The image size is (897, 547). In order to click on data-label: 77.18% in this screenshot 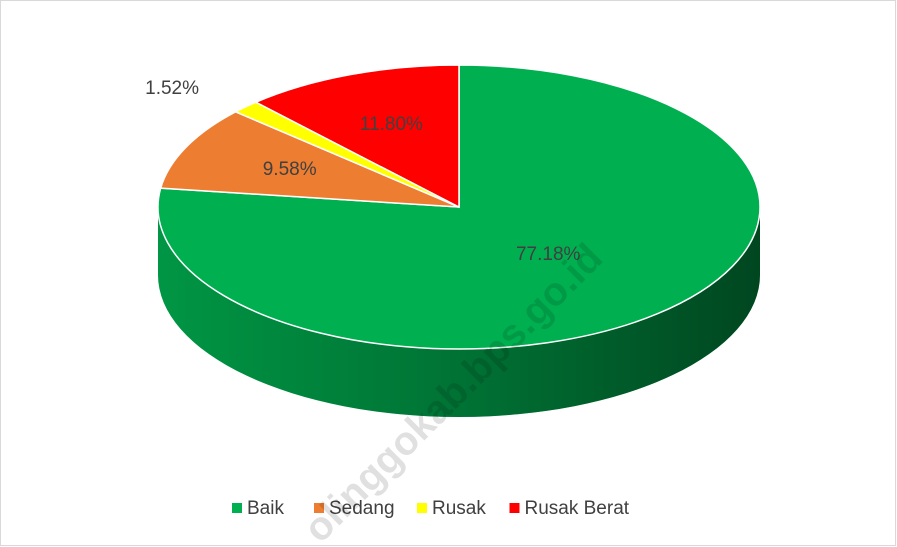, I will do `click(548, 254)`.